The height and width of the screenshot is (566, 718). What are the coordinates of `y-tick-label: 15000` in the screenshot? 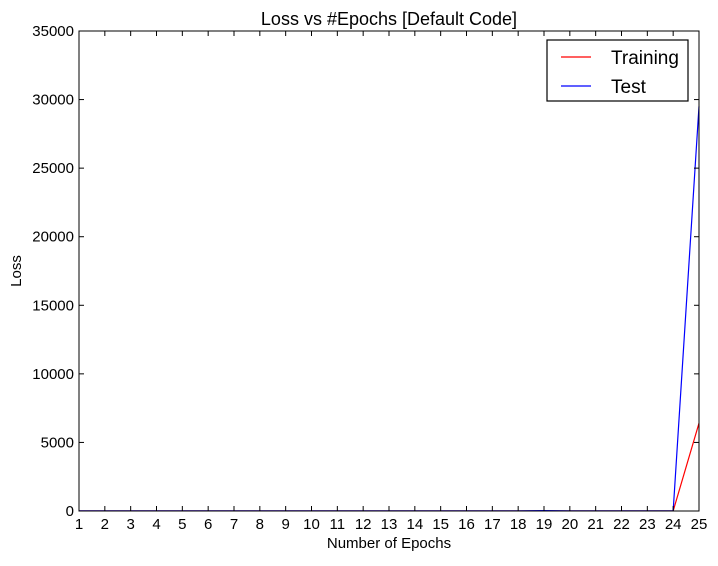 It's located at (53, 305).